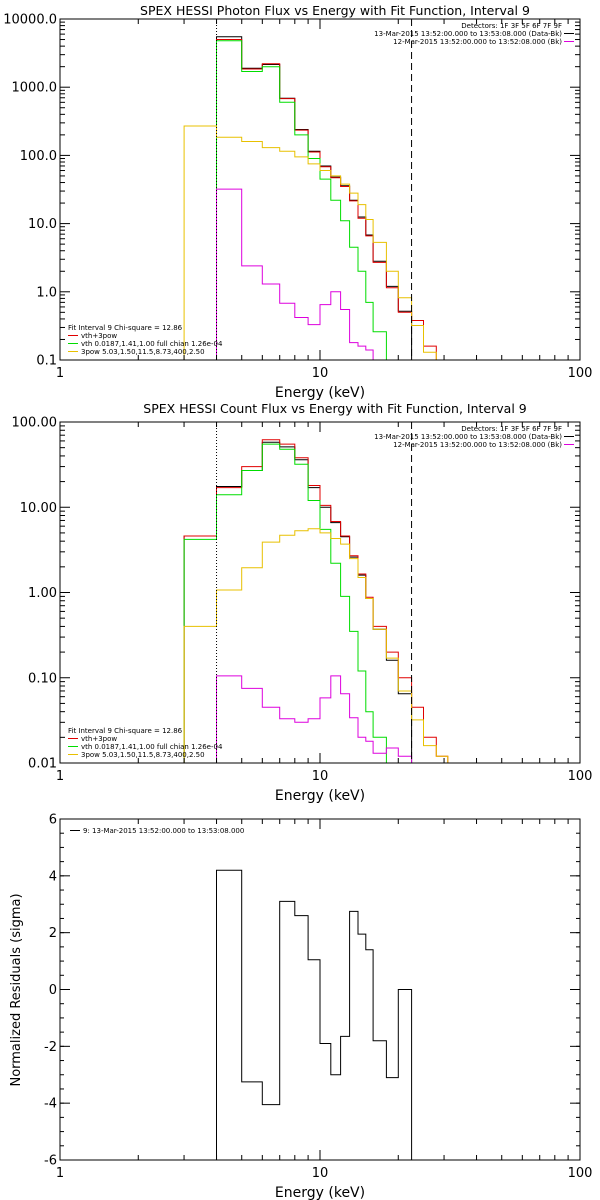  Describe the element at coordinates (46, 292) in the screenshot. I see `y-tick-label: 1.0` at that location.